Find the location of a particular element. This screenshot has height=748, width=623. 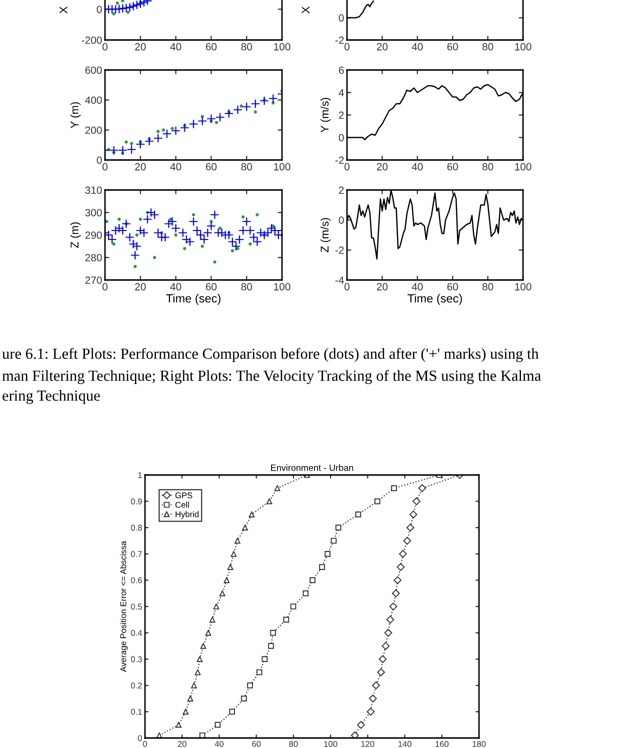

y-tick-label: 0.3 is located at coordinates (136, 659).